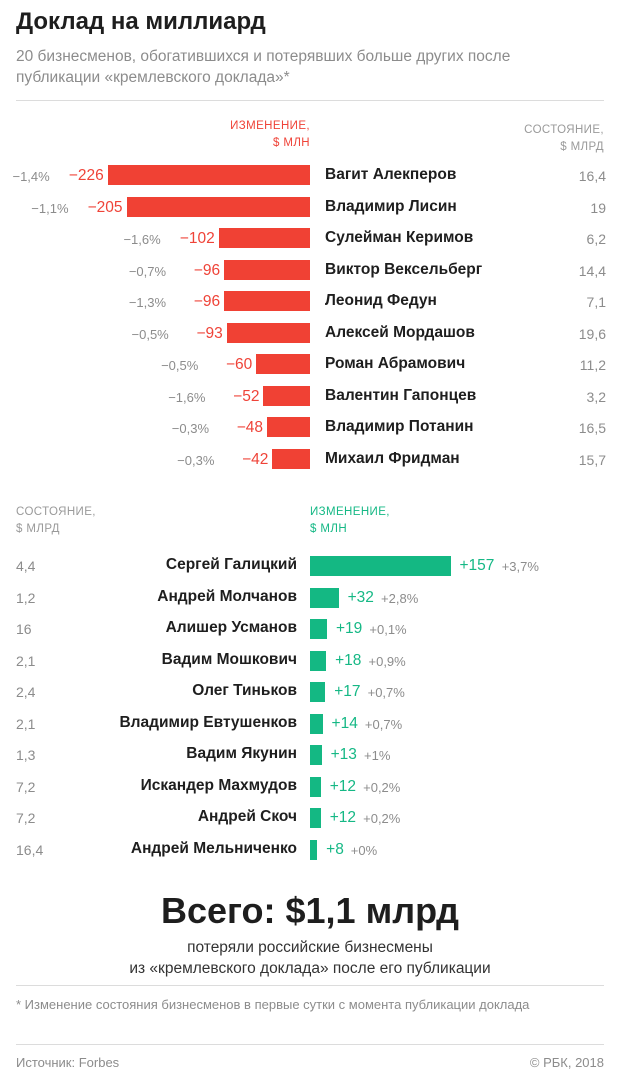  Describe the element at coordinates (392, 458) in the screenshot. I see `loser-name: Михаил Фридман` at that location.